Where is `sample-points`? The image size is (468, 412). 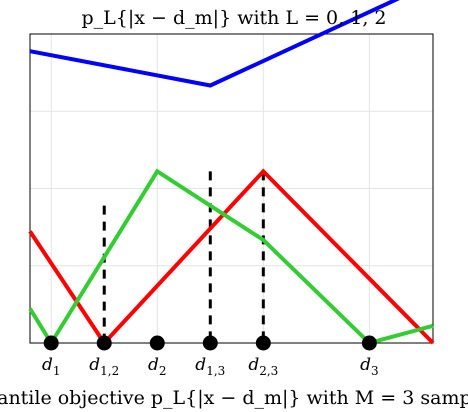 sample-points is located at coordinates (210, 343).